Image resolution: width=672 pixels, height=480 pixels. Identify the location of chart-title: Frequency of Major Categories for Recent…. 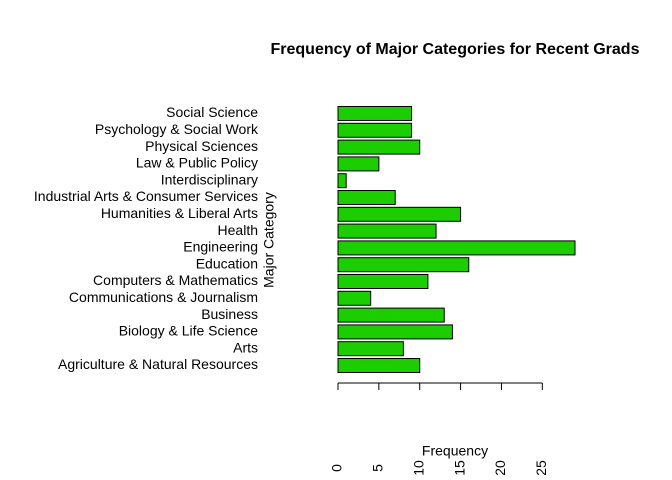
(455, 49).